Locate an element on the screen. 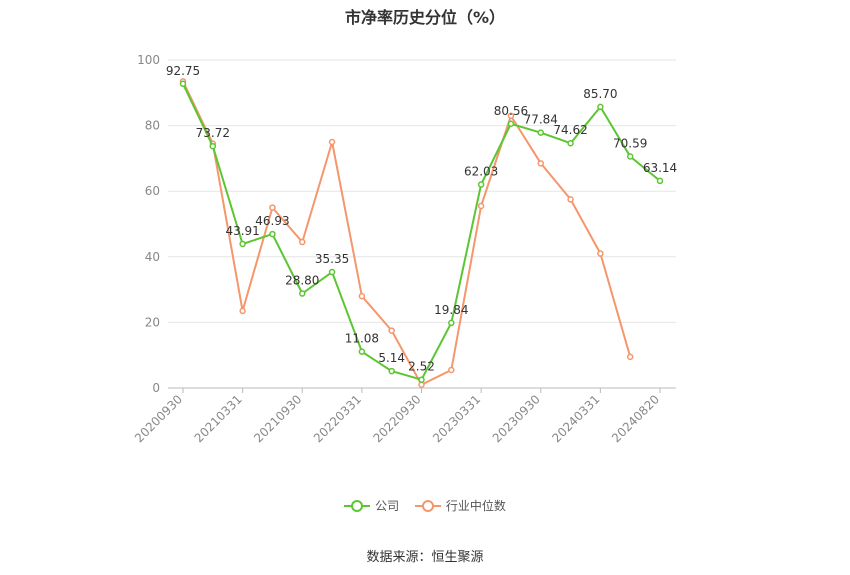 The width and height of the screenshot is (850, 575). x-tick-label: 20240331 is located at coordinates (575, 418).